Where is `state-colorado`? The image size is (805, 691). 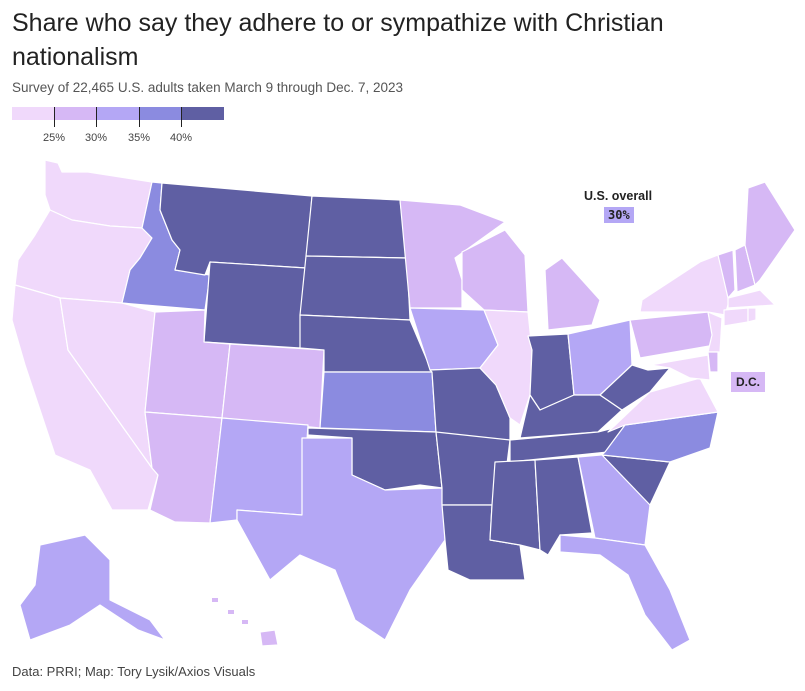 state-colorado is located at coordinates (273, 386).